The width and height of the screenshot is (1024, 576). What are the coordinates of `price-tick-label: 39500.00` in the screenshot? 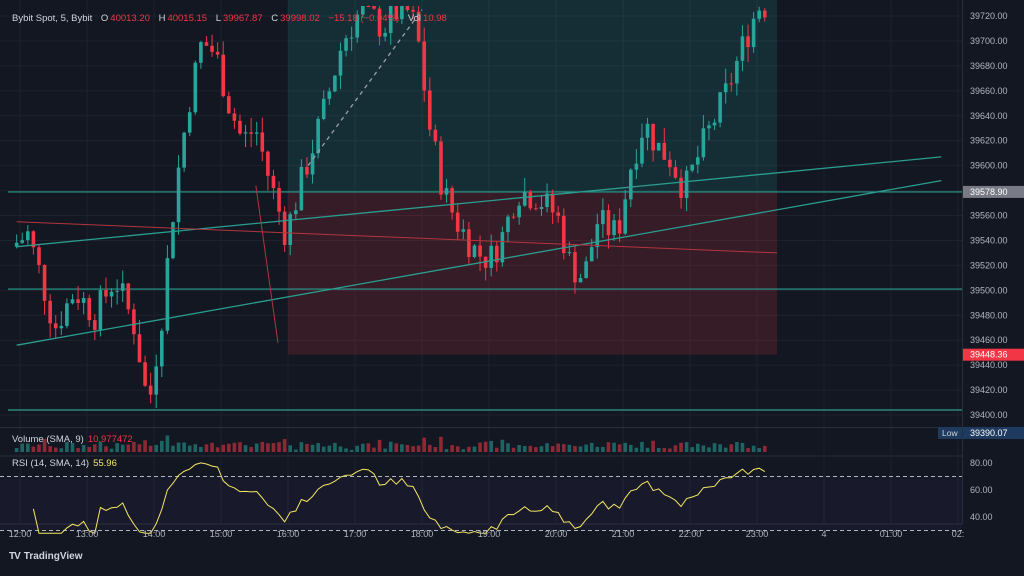 It's located at (989, 290).